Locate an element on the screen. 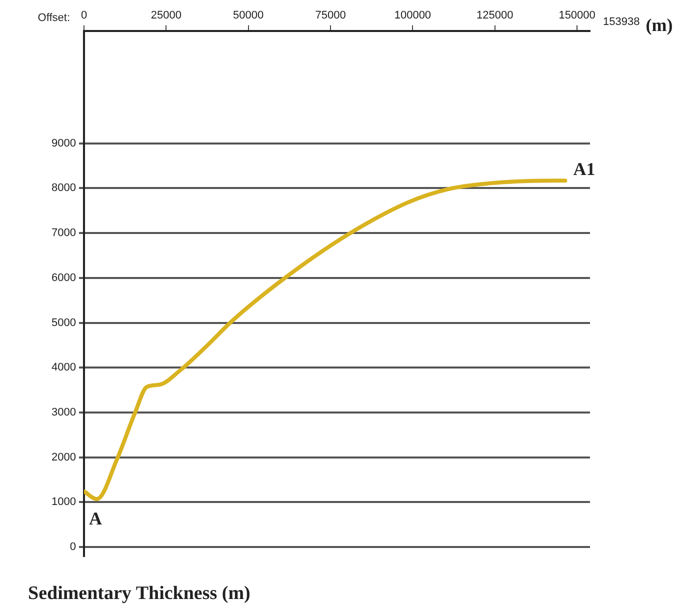 The width and height of the screenshot is (683, 616). y-tick-label: 6000 is located at coordinates (64, 278).